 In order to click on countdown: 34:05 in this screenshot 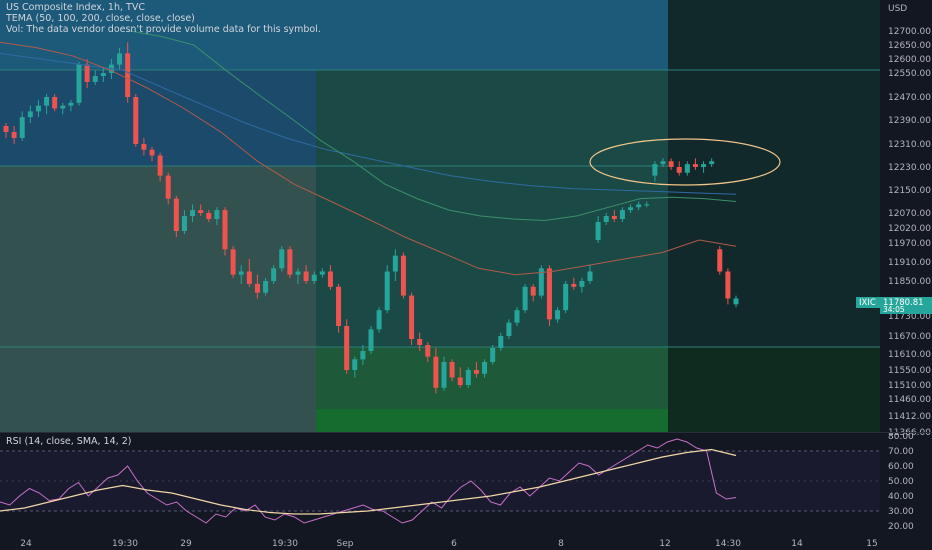, I will do `click(894, 309)`.